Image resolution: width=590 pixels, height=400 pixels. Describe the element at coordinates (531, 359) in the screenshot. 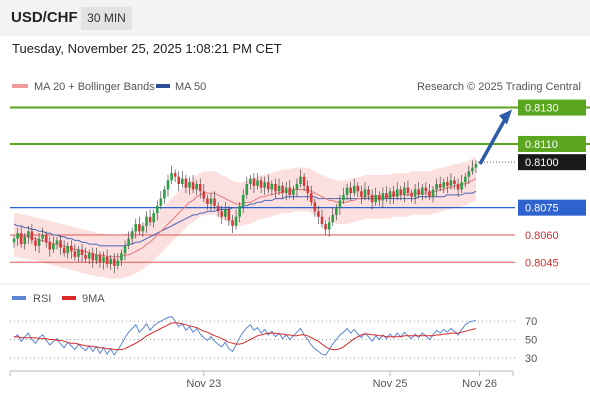

I see `rsi-tick-label: 30` at that location.